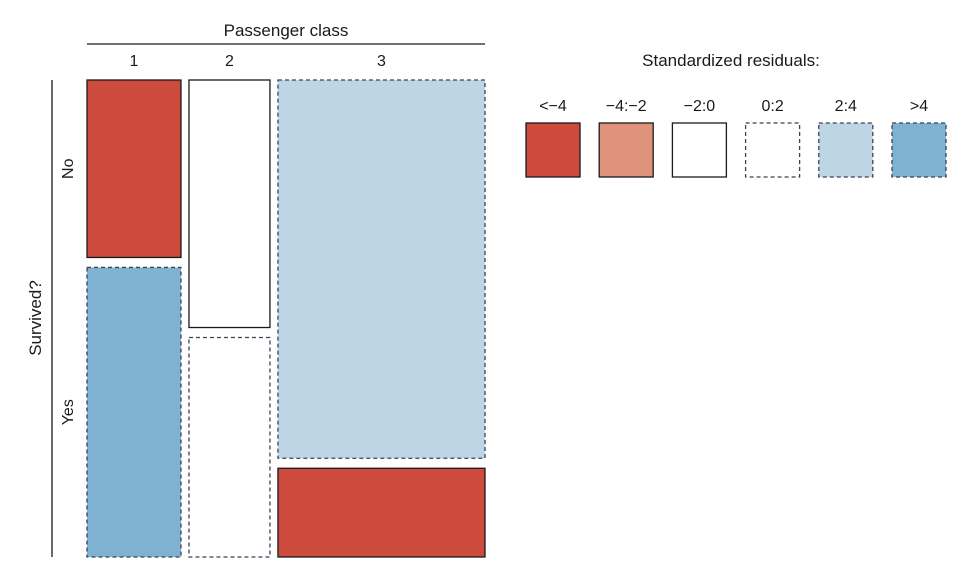 The width and height of the screenshot is (976, 588). I want to click on mosaic-tile-class-1-no, so click(134, 169).